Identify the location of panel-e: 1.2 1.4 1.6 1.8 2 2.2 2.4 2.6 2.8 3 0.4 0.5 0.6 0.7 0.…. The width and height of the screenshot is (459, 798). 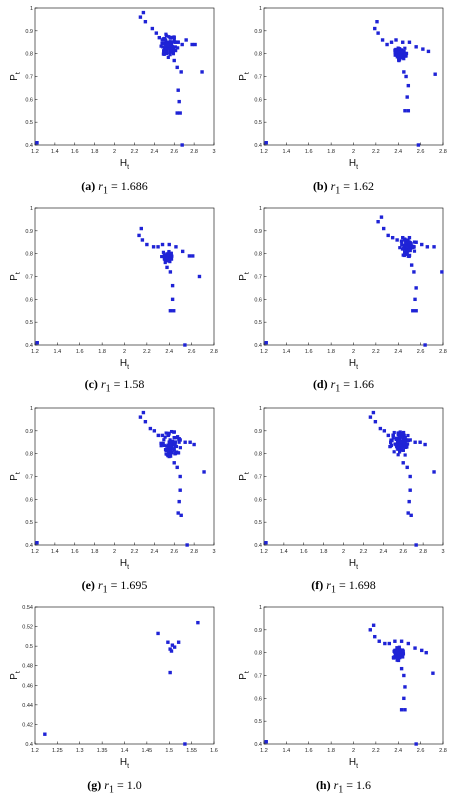
(114, 499).